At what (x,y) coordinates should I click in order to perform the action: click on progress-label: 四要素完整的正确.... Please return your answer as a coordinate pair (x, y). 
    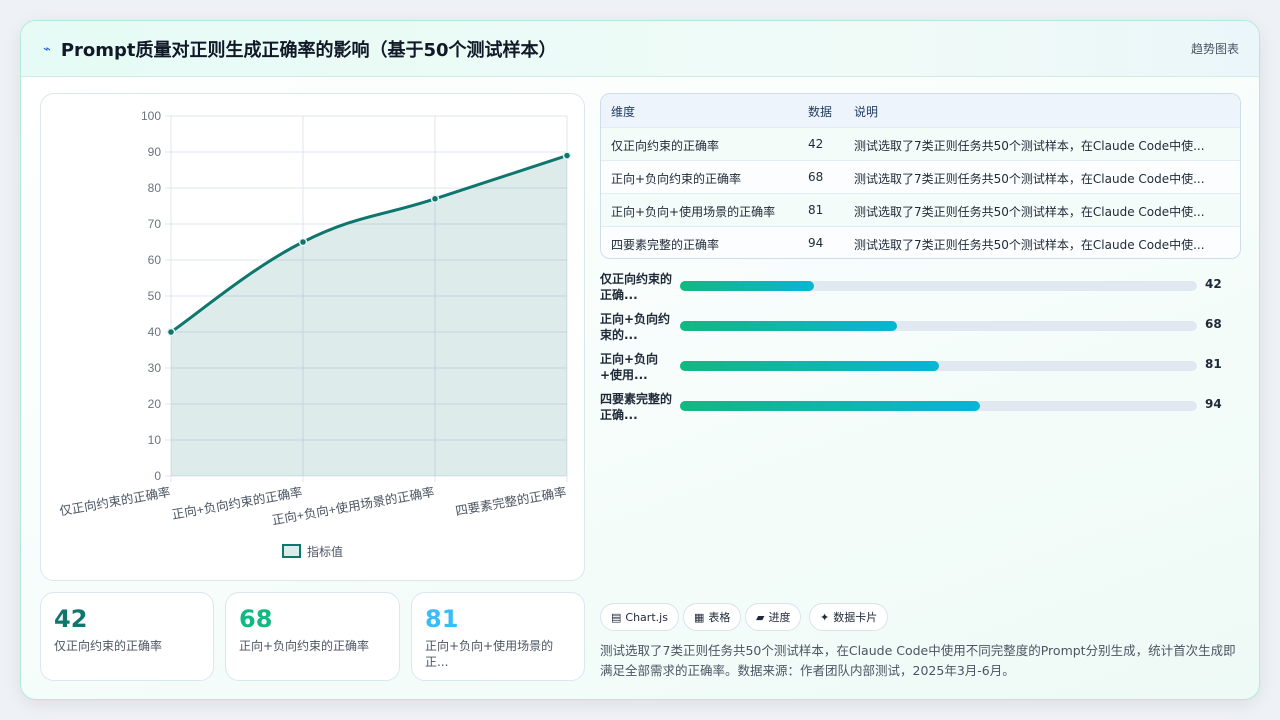
    Looking at the image, I should click on (636, 407).